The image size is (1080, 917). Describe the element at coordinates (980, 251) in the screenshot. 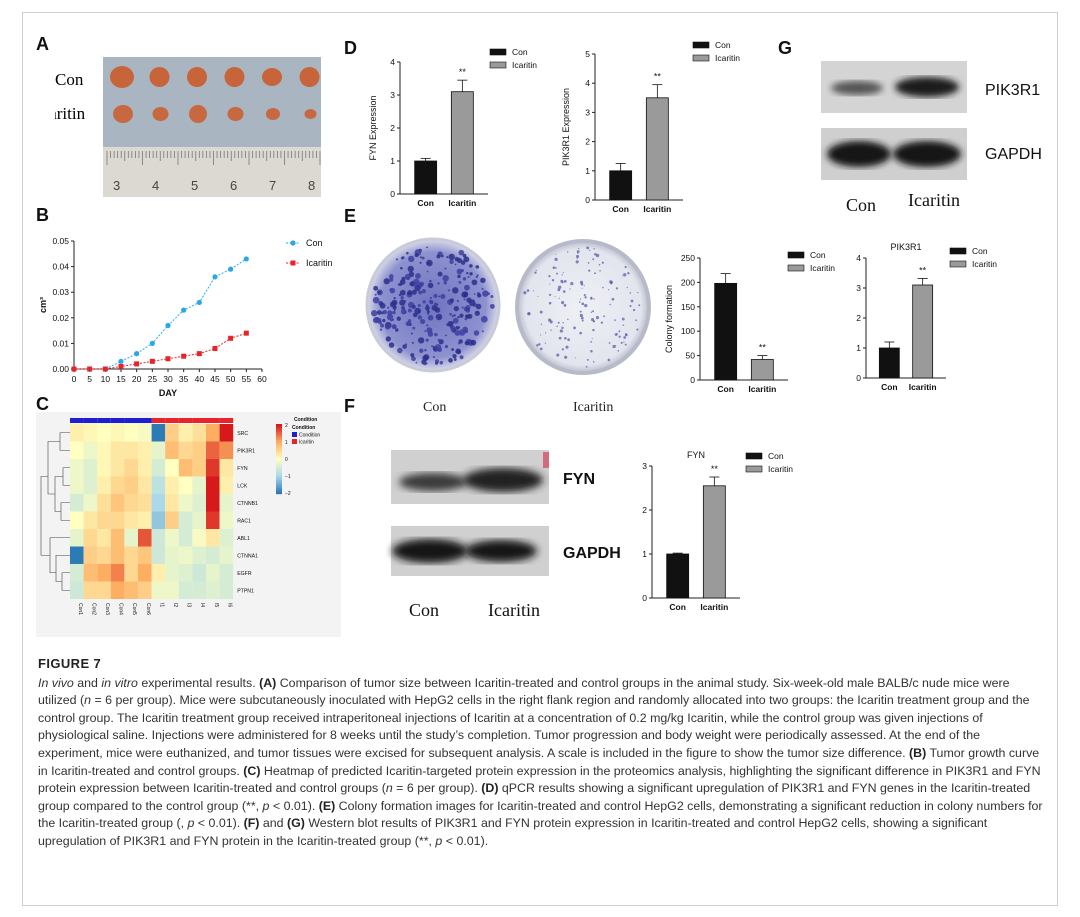

I see `legend-label: Con` at that location.